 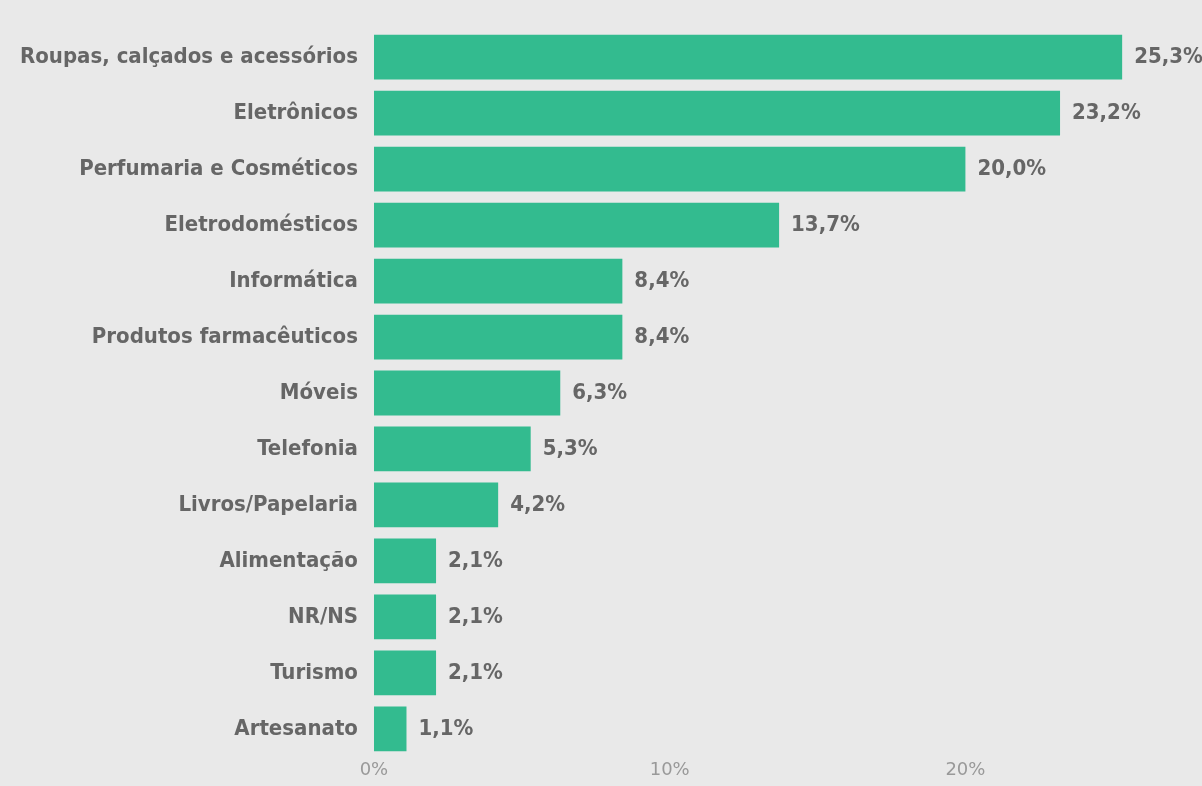 I want to click on data-label: 1,1%, so click(x=446, y=727).